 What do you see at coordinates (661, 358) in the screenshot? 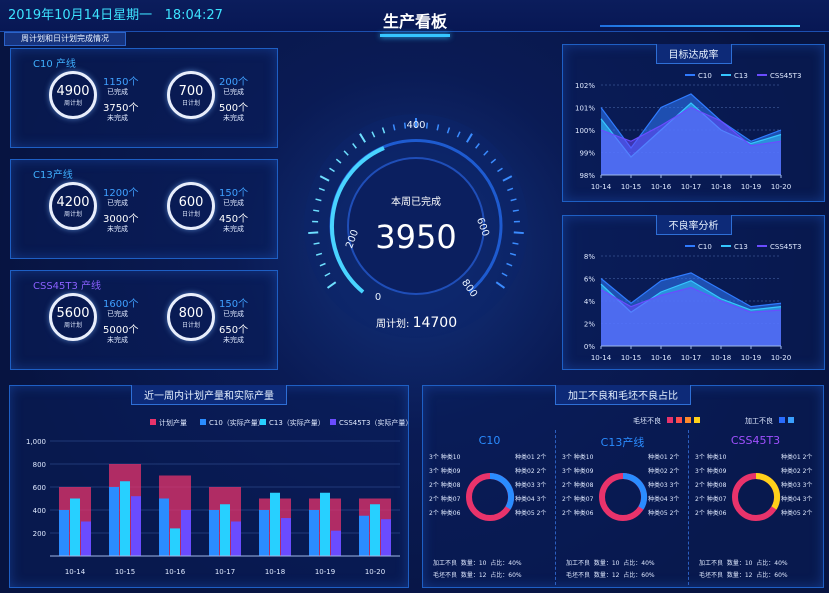
I see `x-tick: 10-16` at bounding box center [661, 358].